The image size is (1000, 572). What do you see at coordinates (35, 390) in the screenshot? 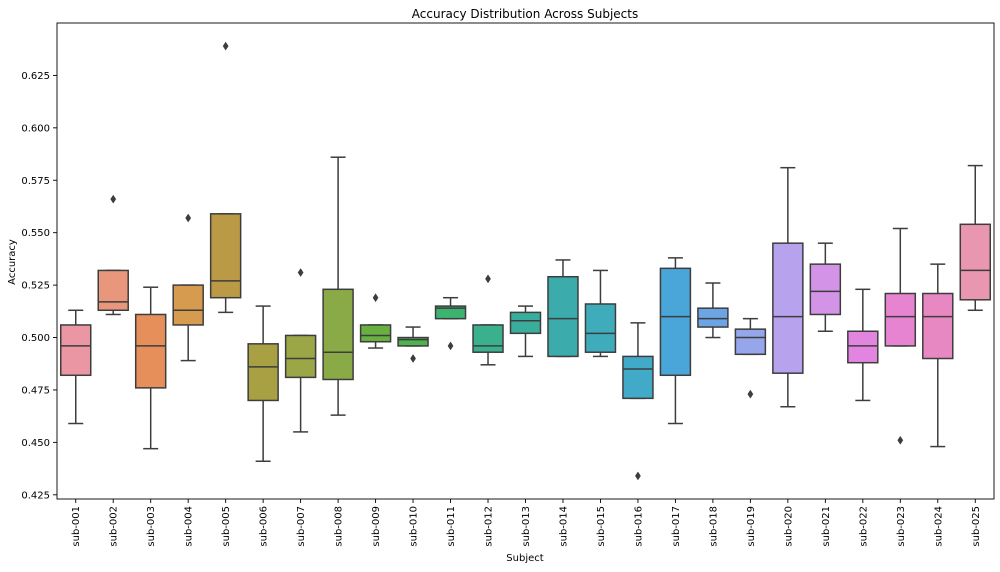
I see `y-tick-label: 0.475` at bounding box center [35, 390].